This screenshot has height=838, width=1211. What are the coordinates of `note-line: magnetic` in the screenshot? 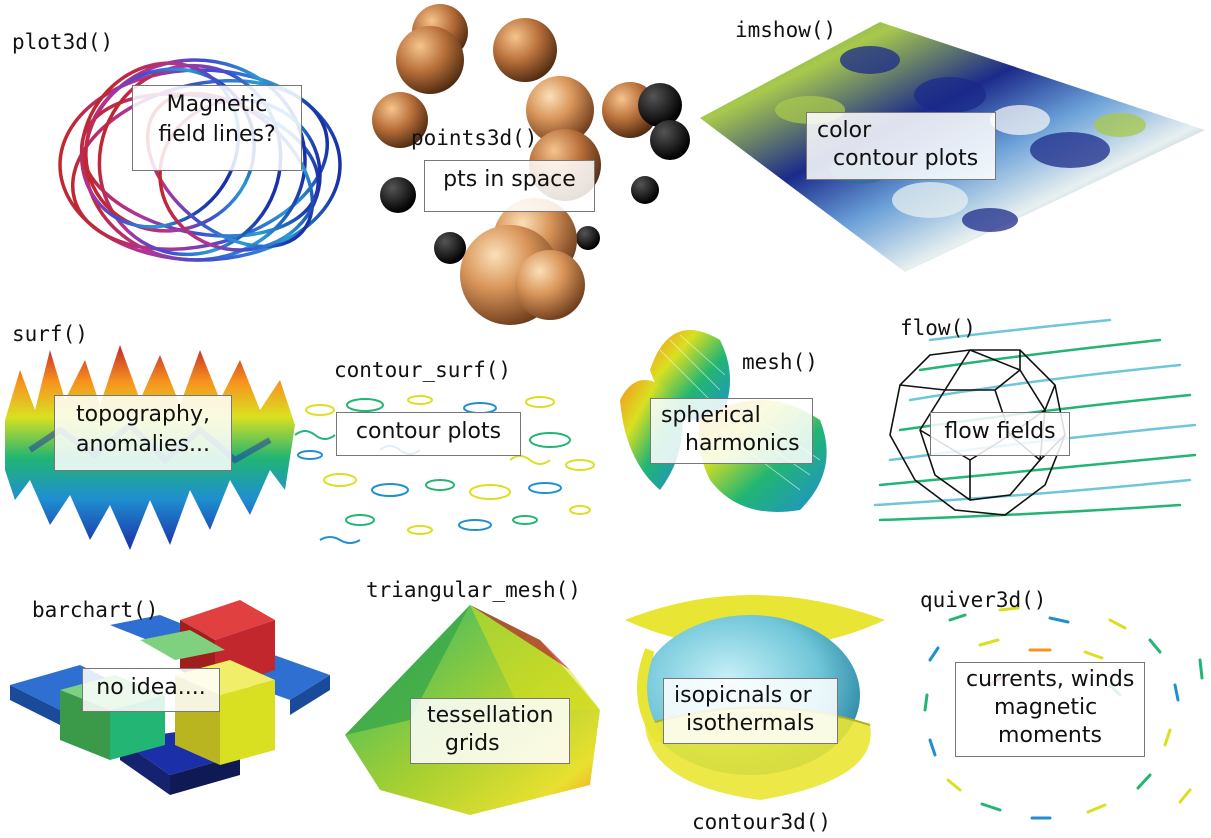 It's located at (1046, 707).